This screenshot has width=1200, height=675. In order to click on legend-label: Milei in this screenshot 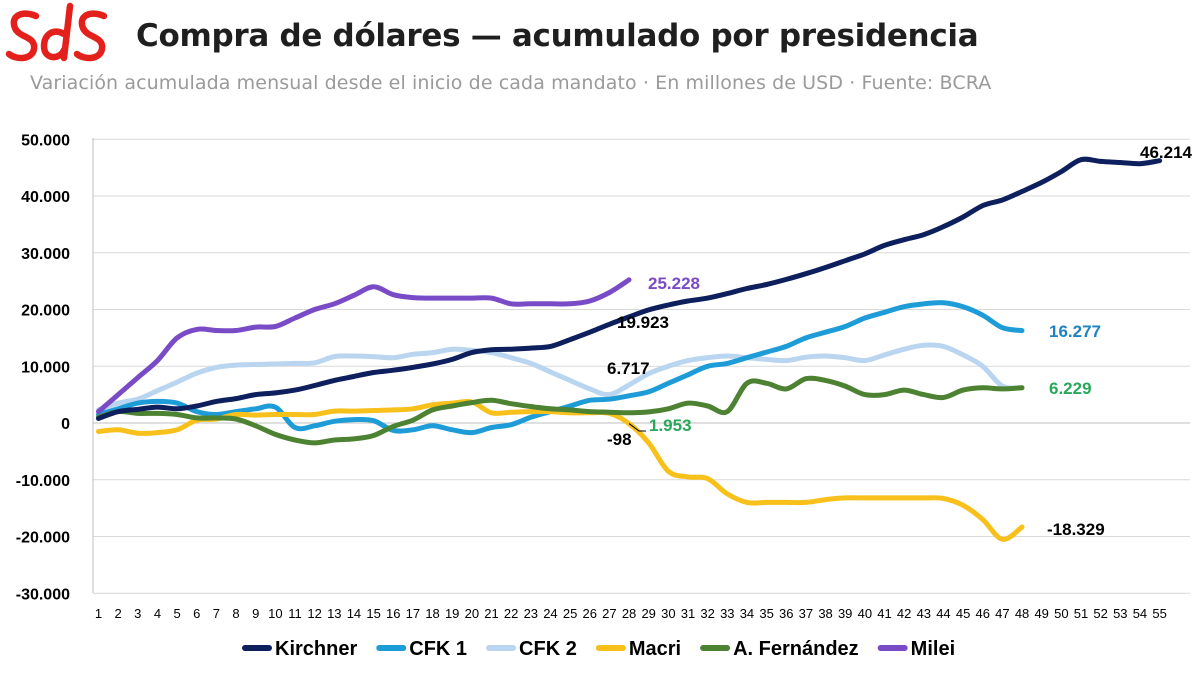, I will do `click(933, 649)`.